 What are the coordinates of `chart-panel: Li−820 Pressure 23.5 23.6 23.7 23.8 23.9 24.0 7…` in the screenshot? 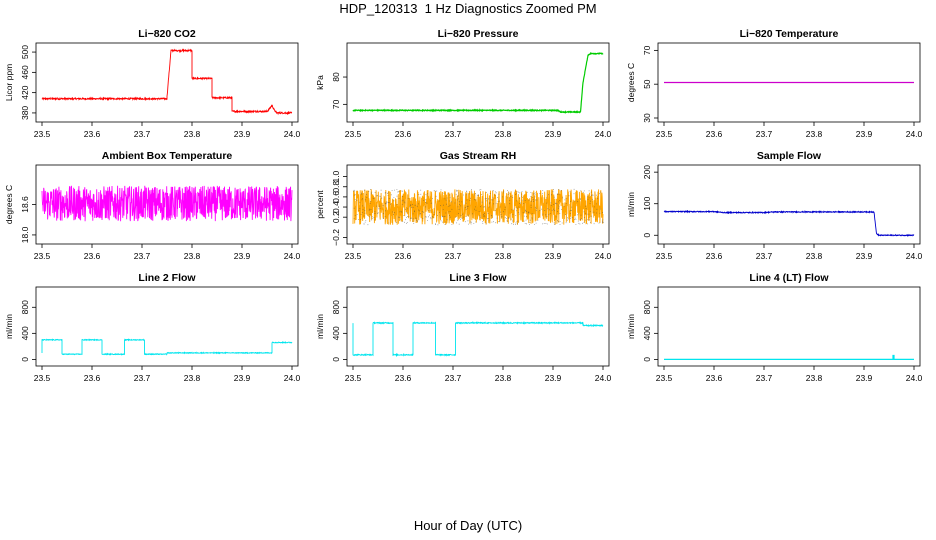 It's located at (463, 83).